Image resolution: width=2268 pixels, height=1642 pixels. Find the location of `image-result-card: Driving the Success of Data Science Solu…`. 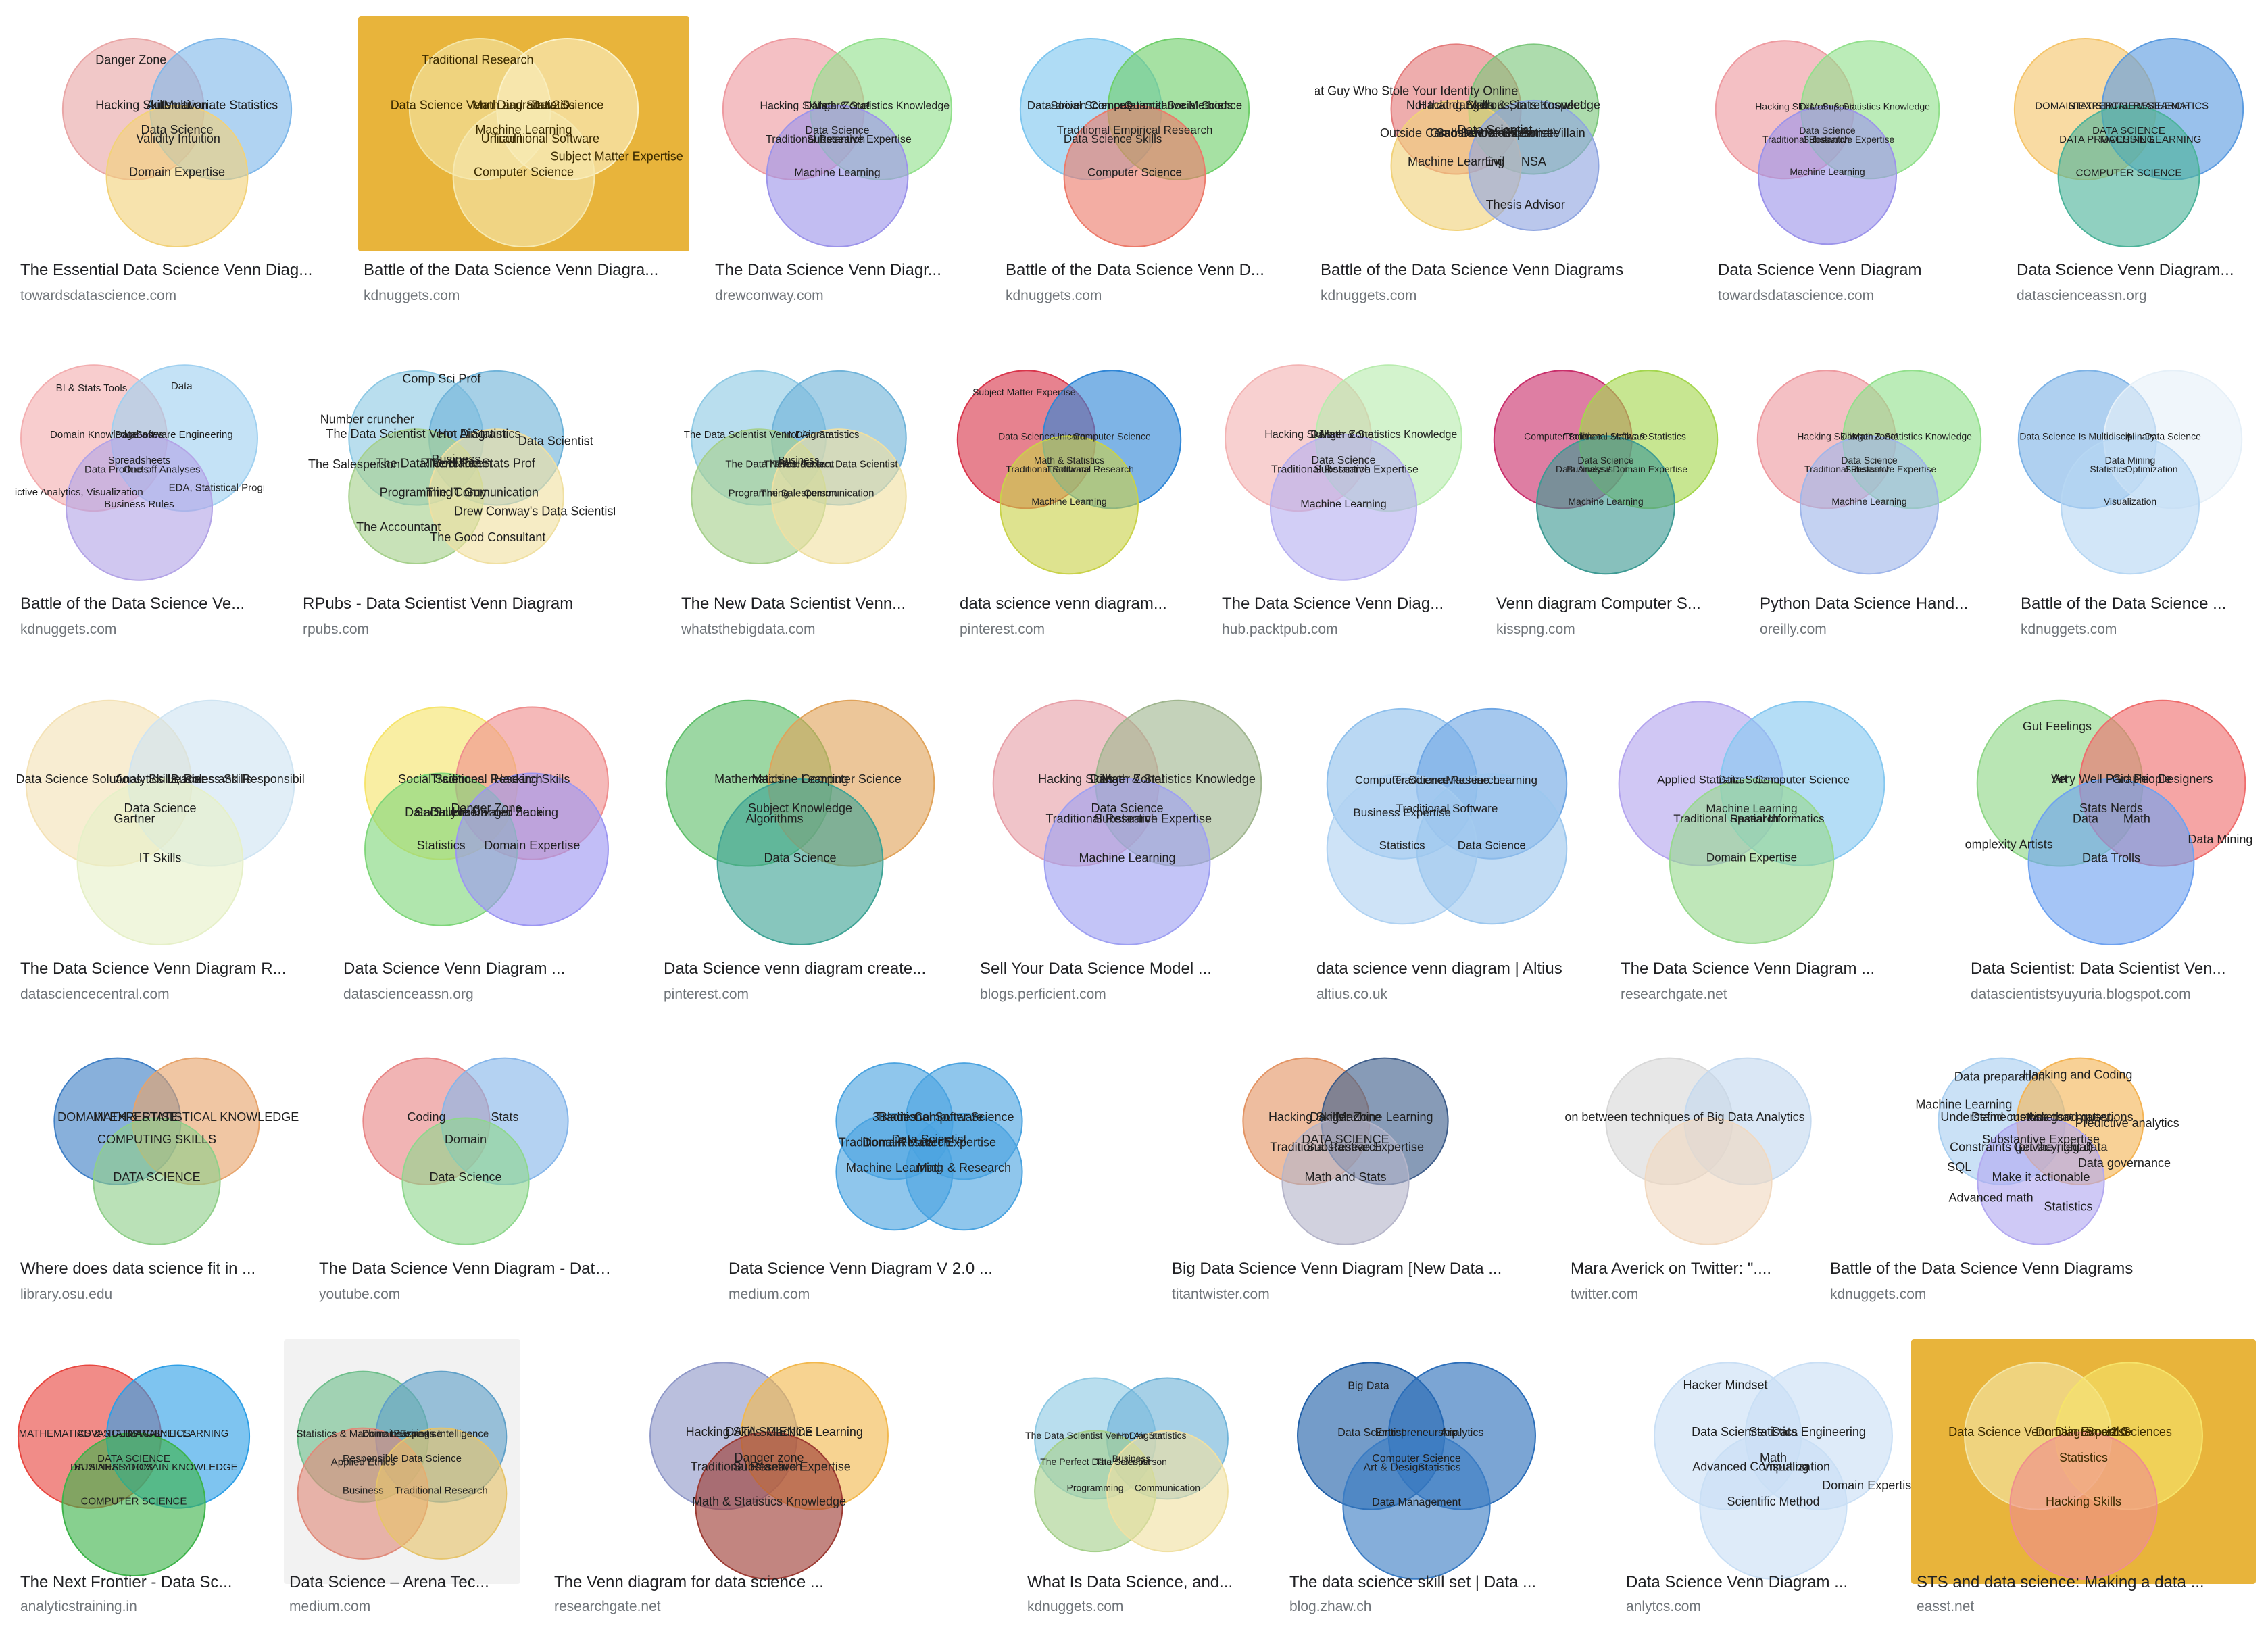

image-result-card: Driving the Success of Data Science Solu… is located at coordinates (160, 840).